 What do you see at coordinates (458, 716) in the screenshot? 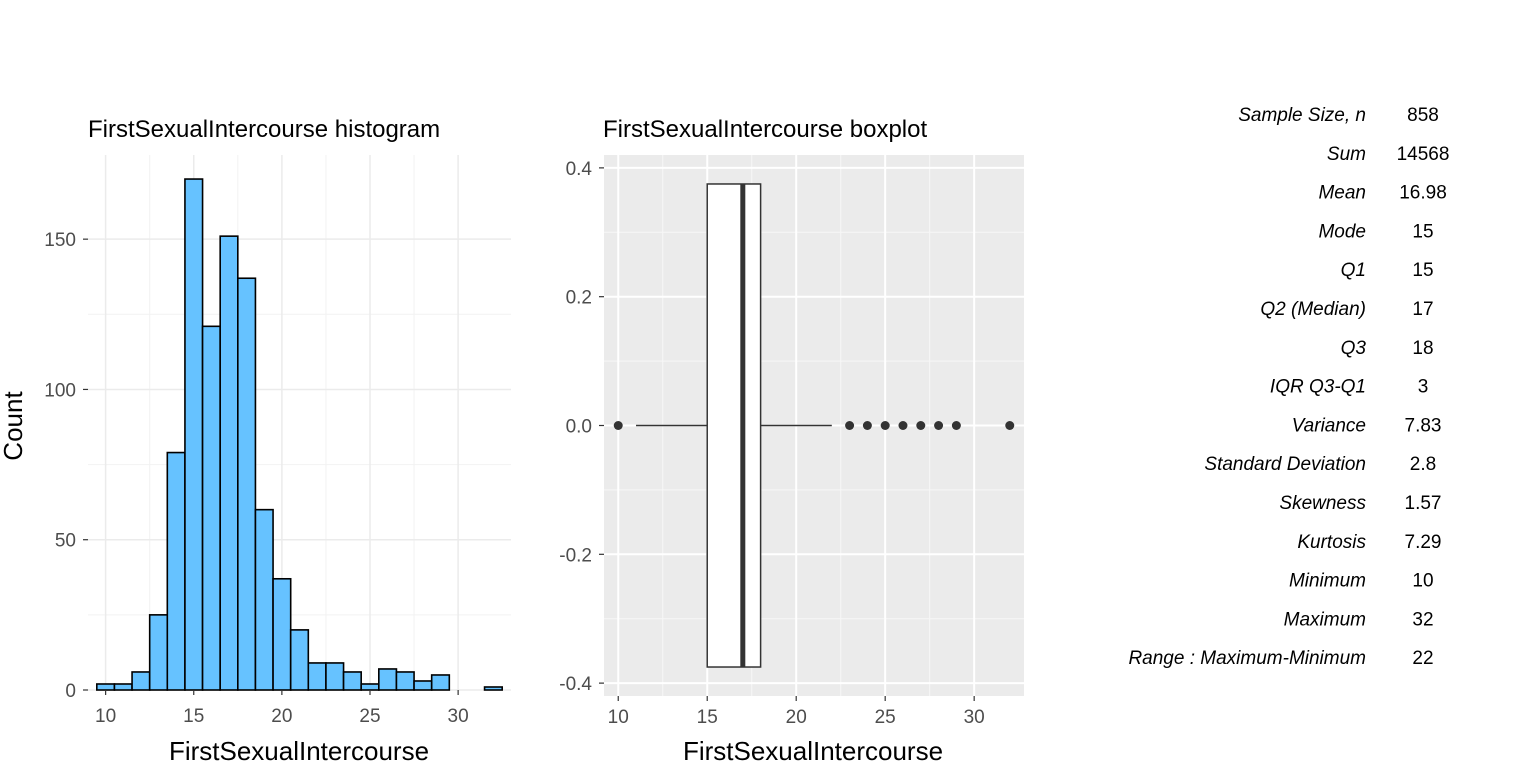
I see `histogram-x-tick-label: 30` at bounding box center [458, 716].